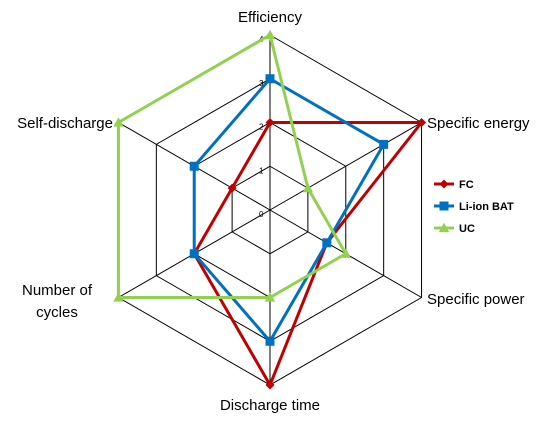  I want to click on legend-label-fc: FC, so click(466, 185).